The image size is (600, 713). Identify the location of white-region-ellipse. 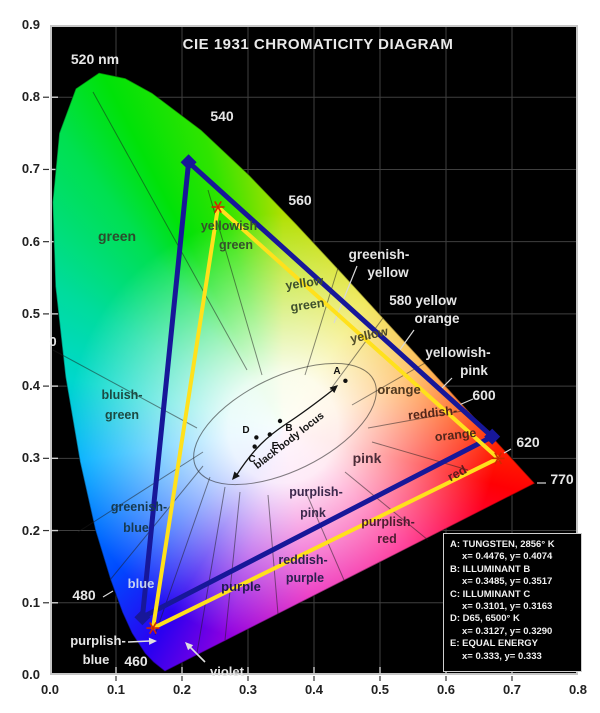
(285, 424).